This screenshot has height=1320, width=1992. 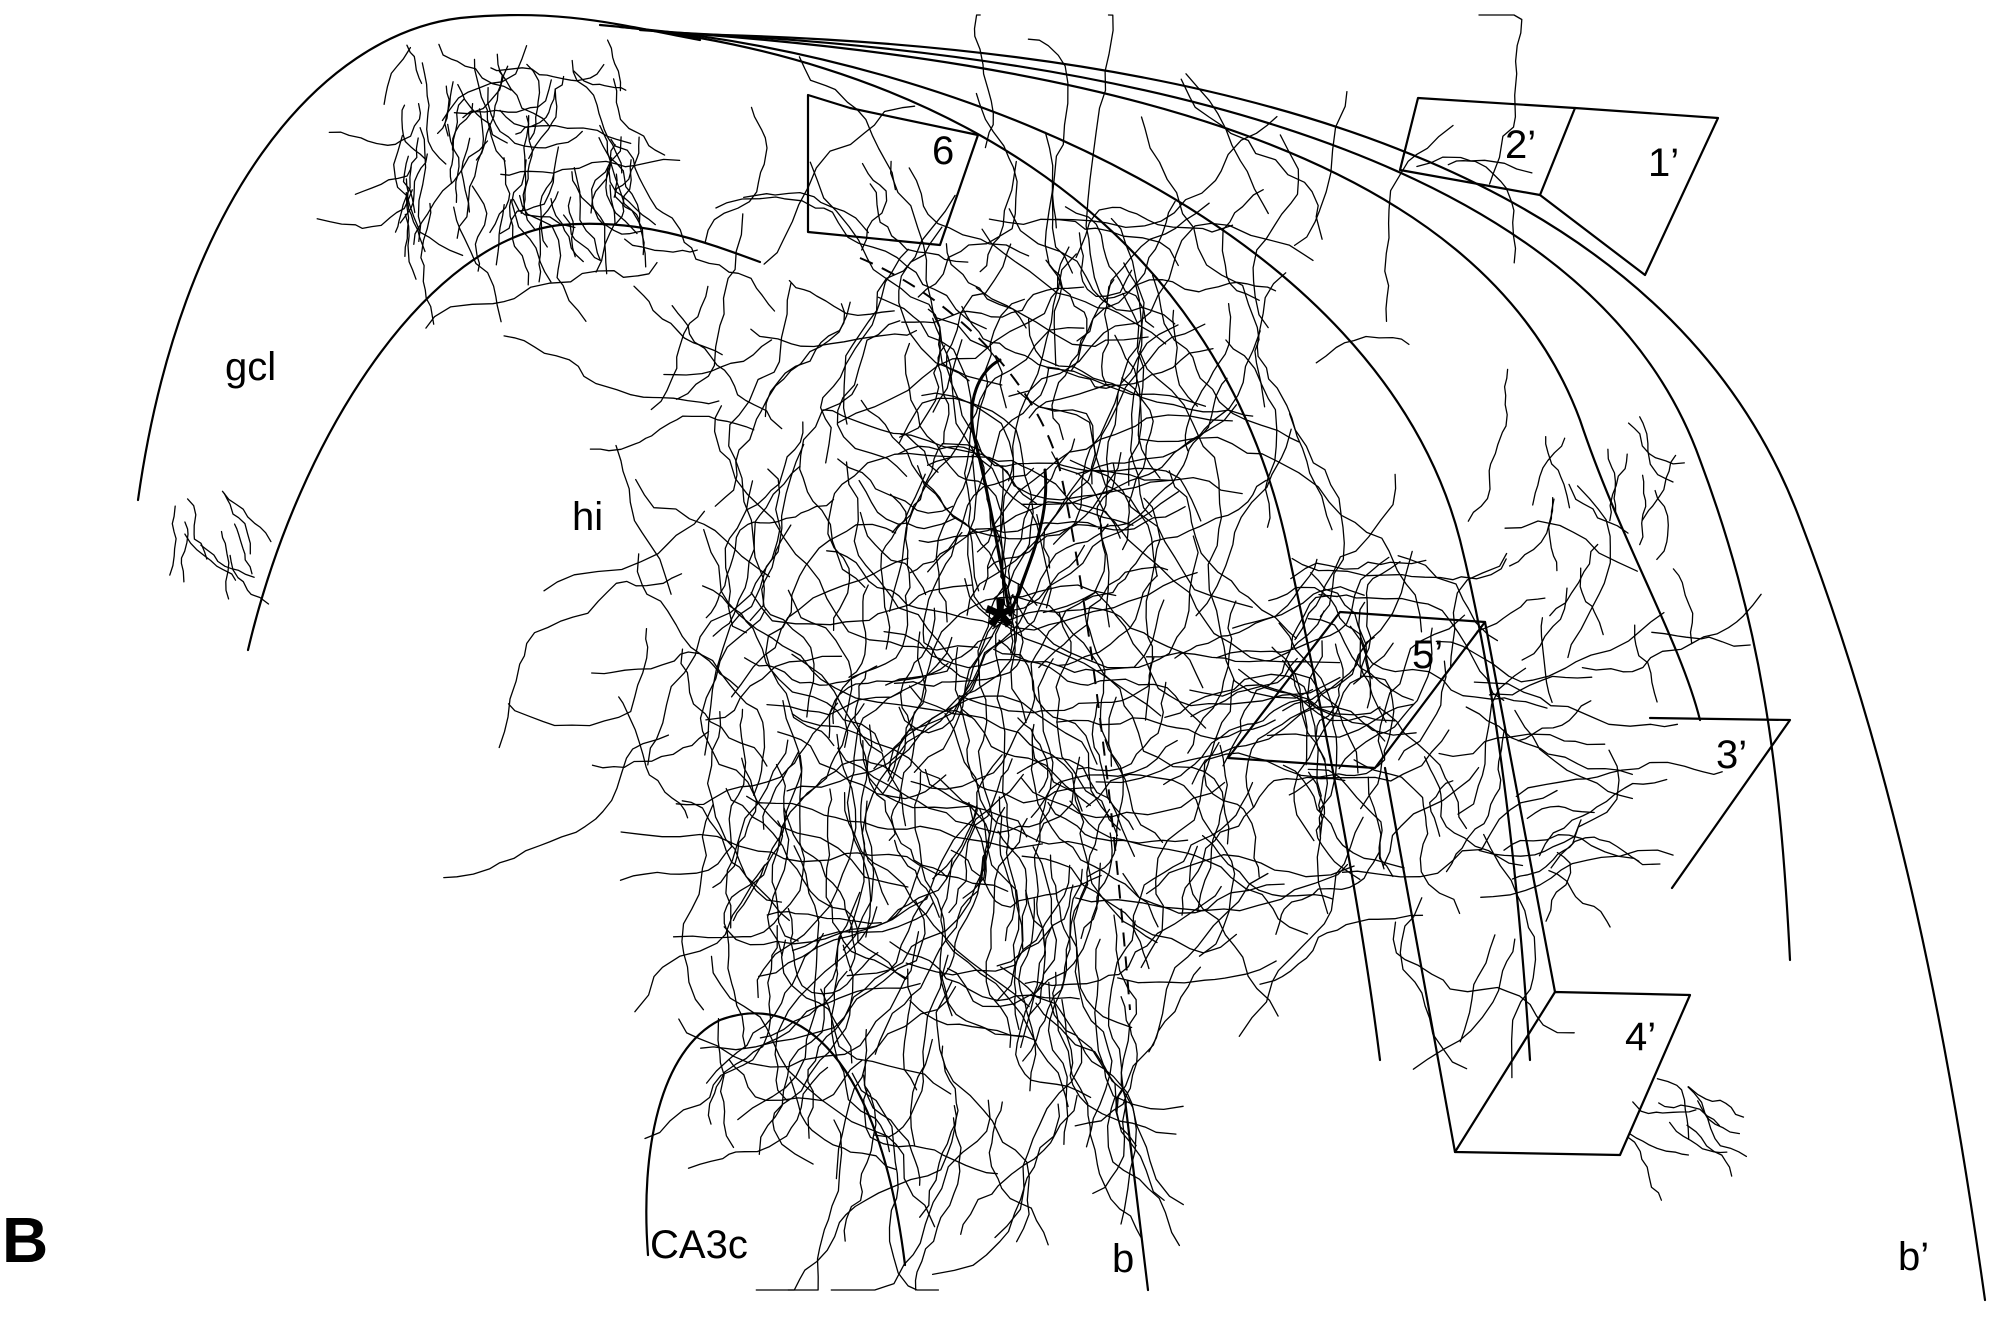 I want to click on section-6-box, so click(x=893, y=170).